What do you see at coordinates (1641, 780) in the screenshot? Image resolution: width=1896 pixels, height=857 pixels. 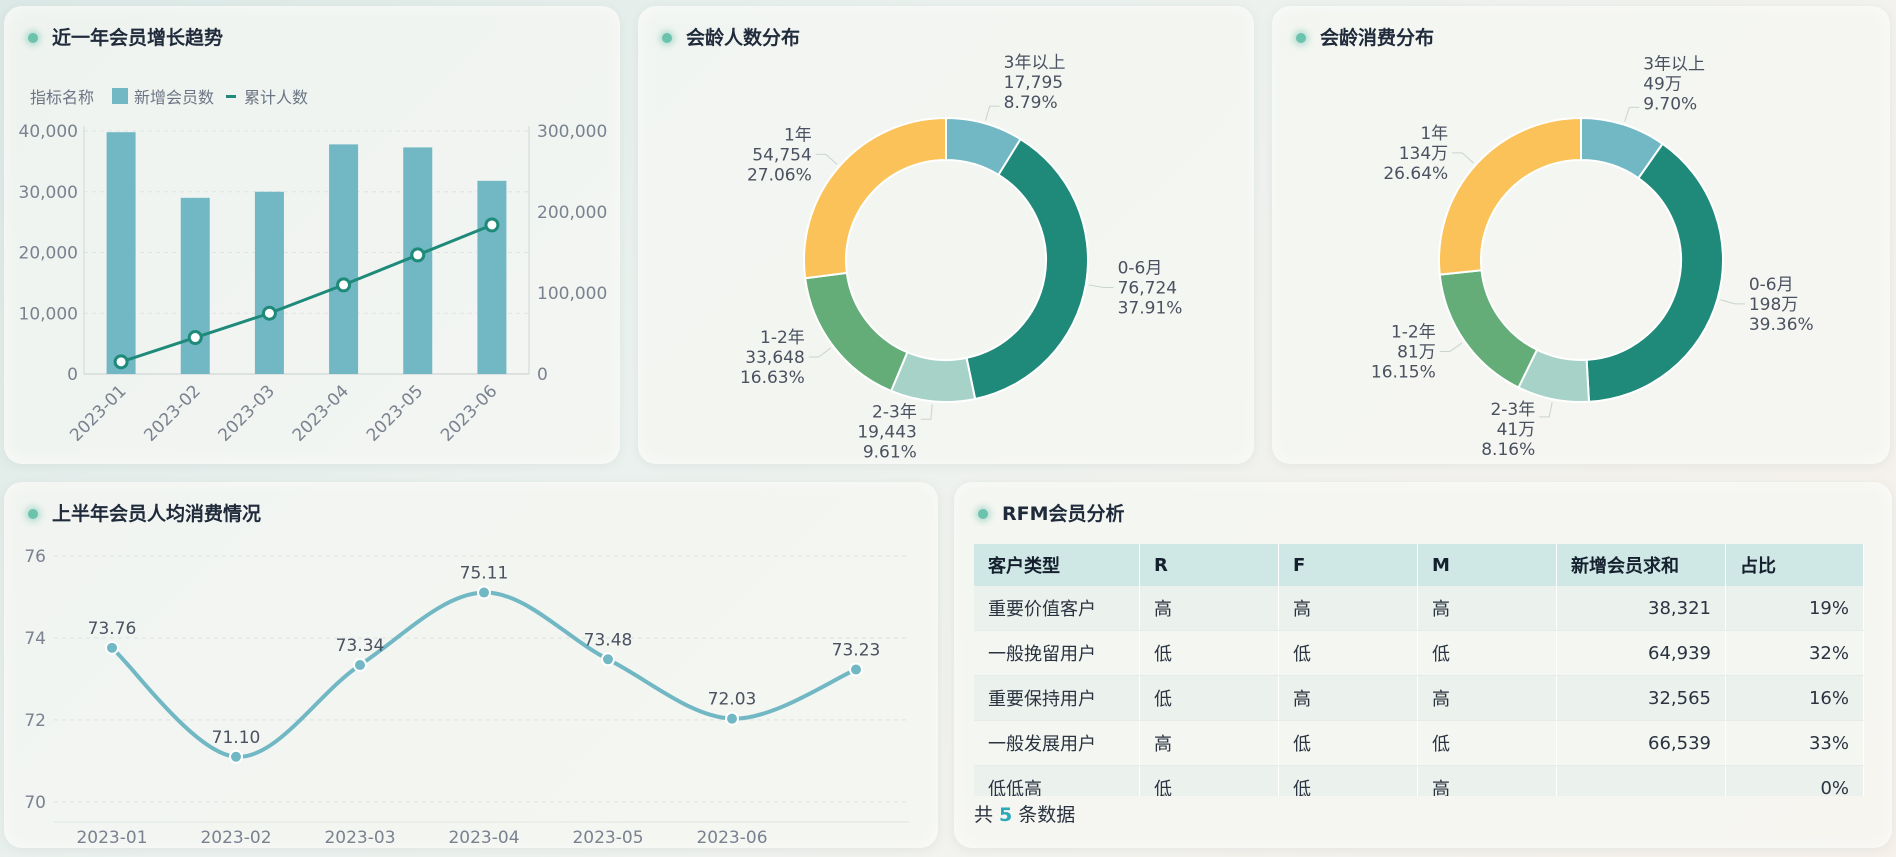 I see `table-cell` at bounding box center [1641, 780].